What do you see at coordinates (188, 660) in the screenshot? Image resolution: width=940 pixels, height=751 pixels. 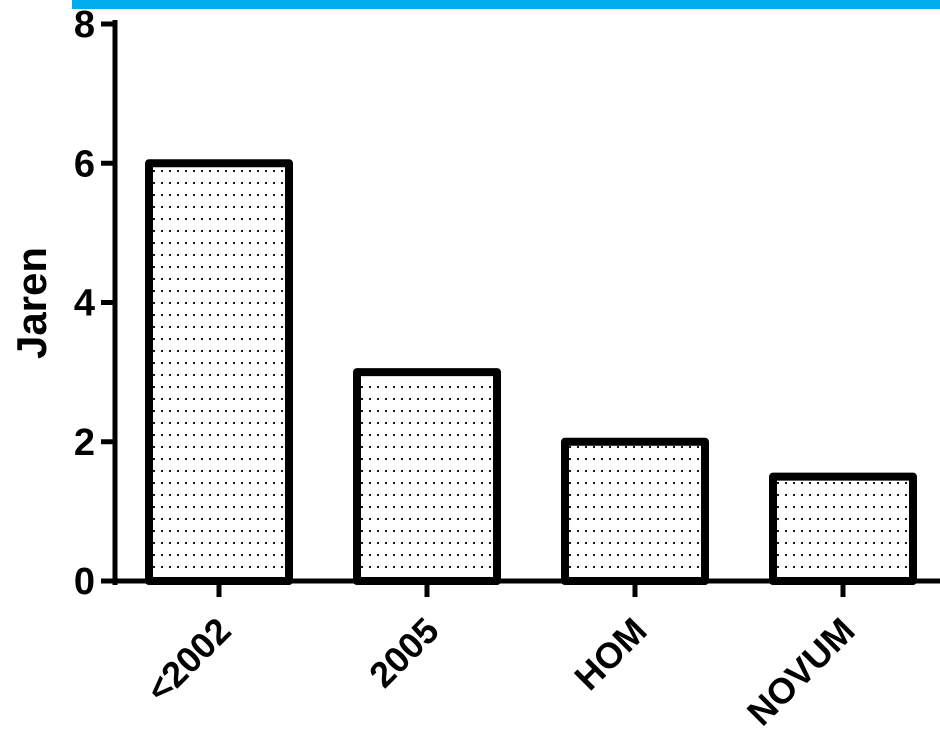 I see `x-category-label: <2002` at bounding box center [188, 660].